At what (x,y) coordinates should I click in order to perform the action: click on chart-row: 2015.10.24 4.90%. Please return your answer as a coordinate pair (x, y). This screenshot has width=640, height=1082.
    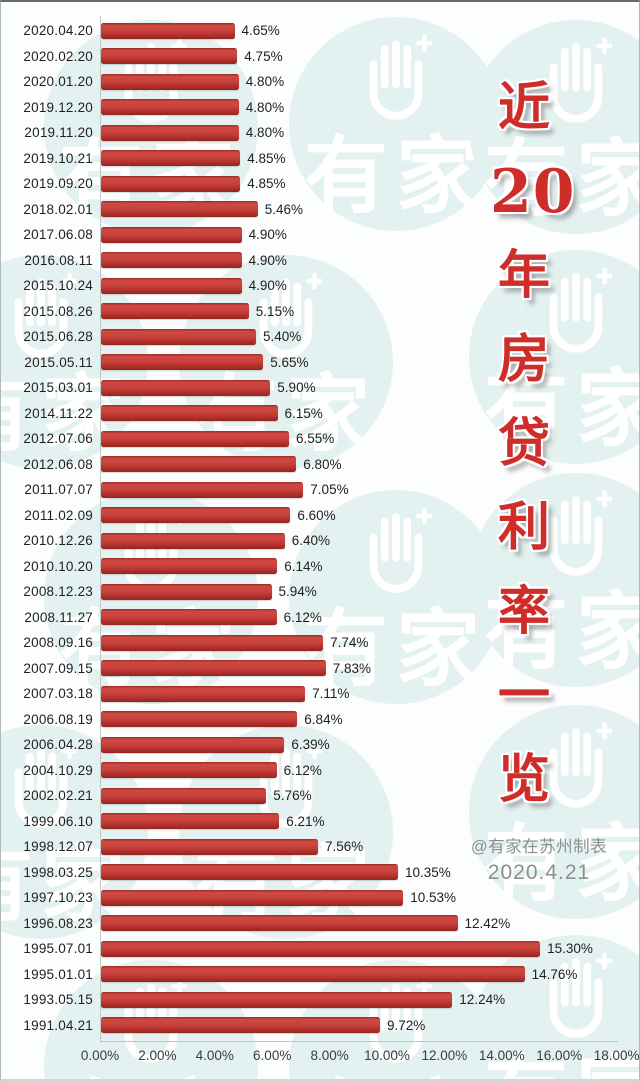
    Looking at the image, I should click on (320, 286).